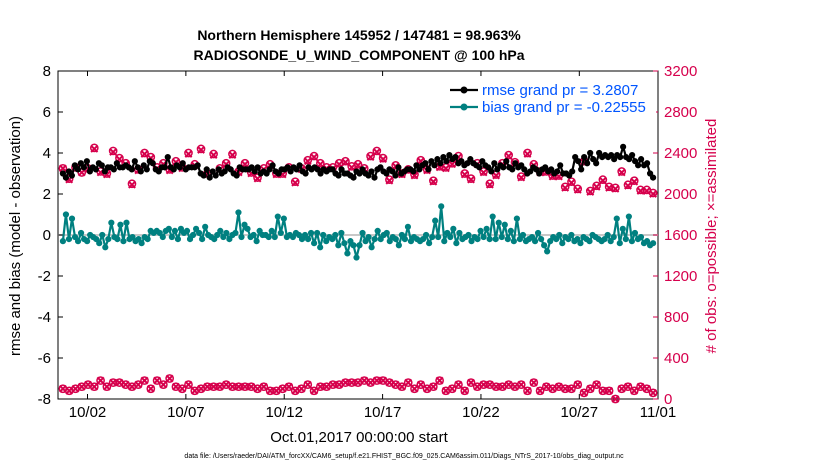 Image resolution: width=830 pixels, height=475 pixels. Describe the element at coordinates (383, 412) in the screenshot. I see `x-tick-label: 10/17` at that location.